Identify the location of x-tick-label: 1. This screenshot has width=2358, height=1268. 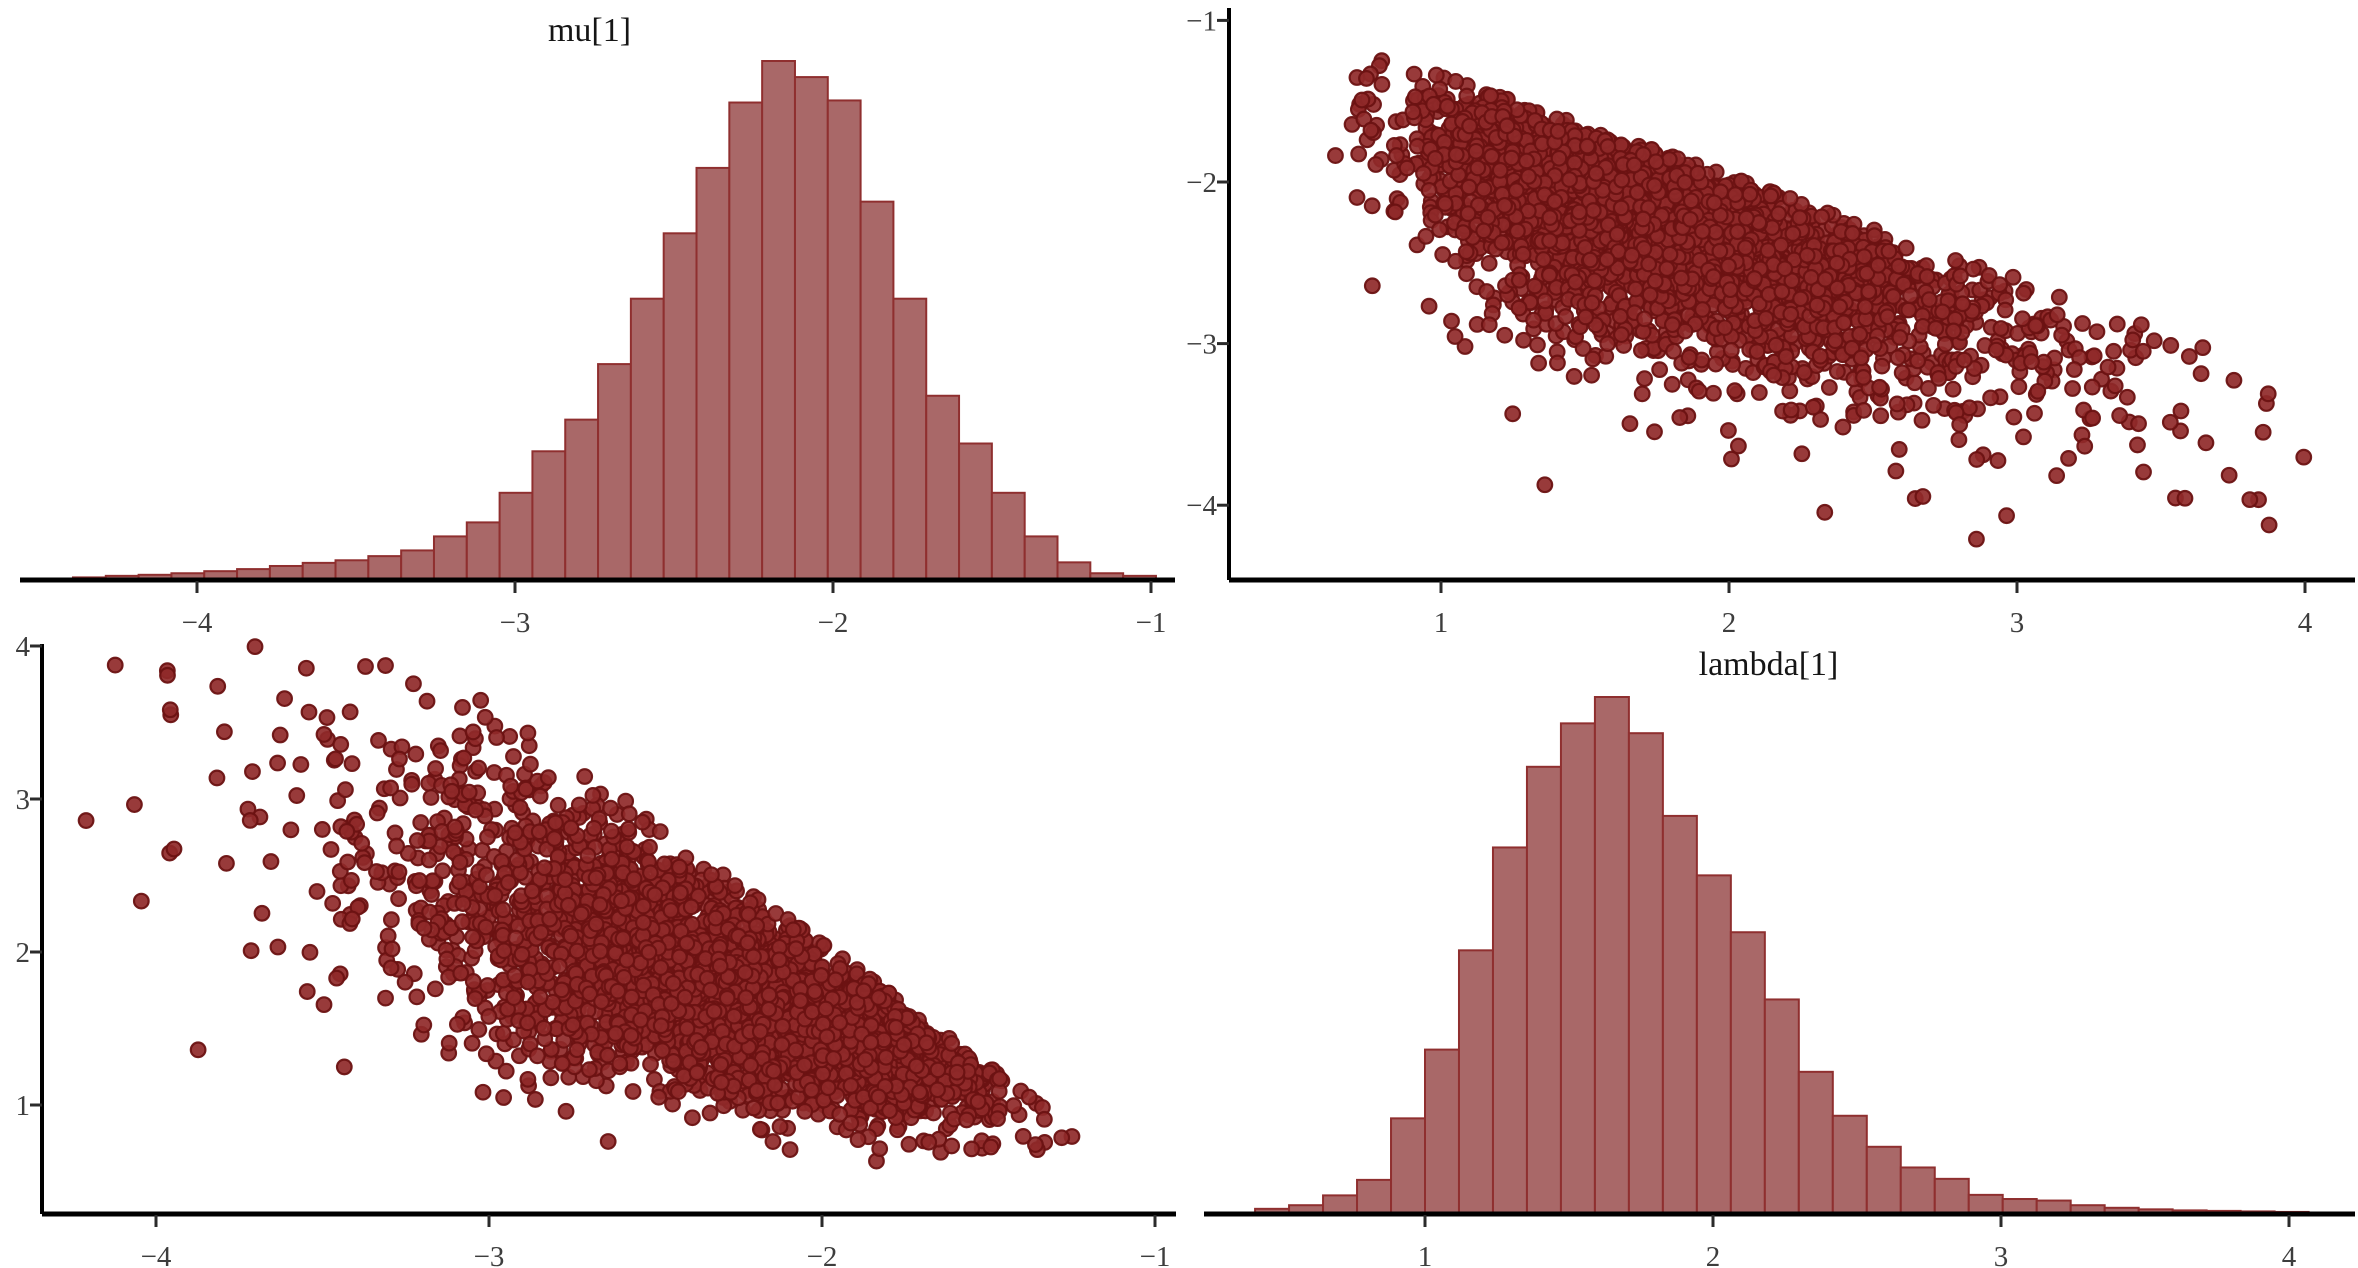
(1441, 620).